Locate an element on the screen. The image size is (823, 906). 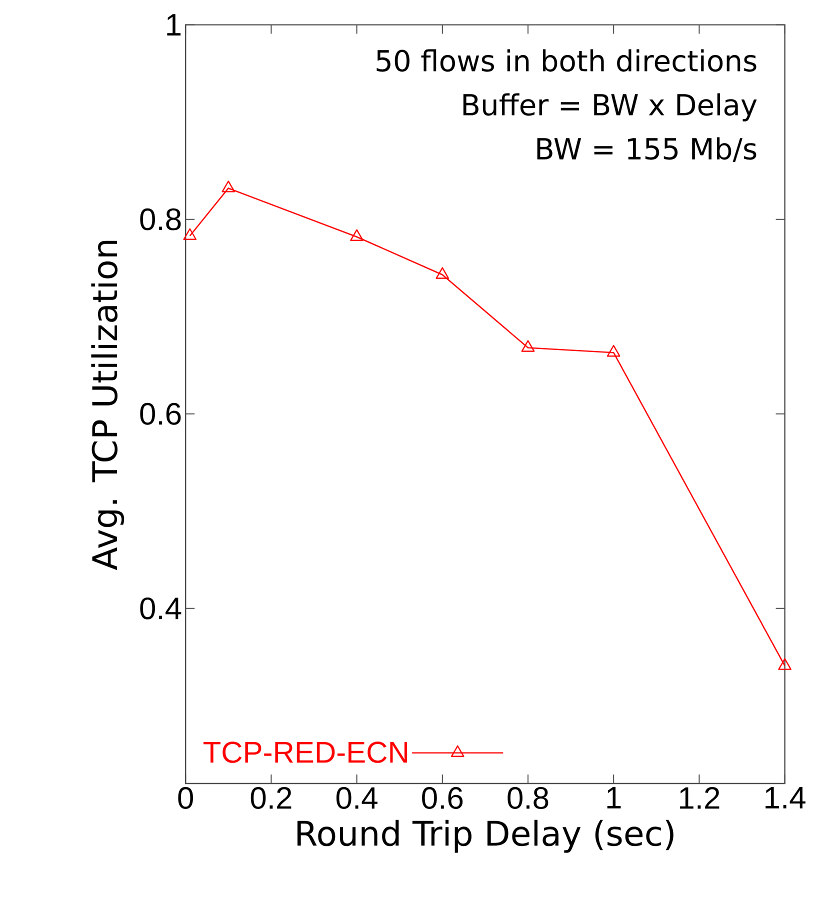
x-tick-label: 1.4 is located at coordinates (786, 797).